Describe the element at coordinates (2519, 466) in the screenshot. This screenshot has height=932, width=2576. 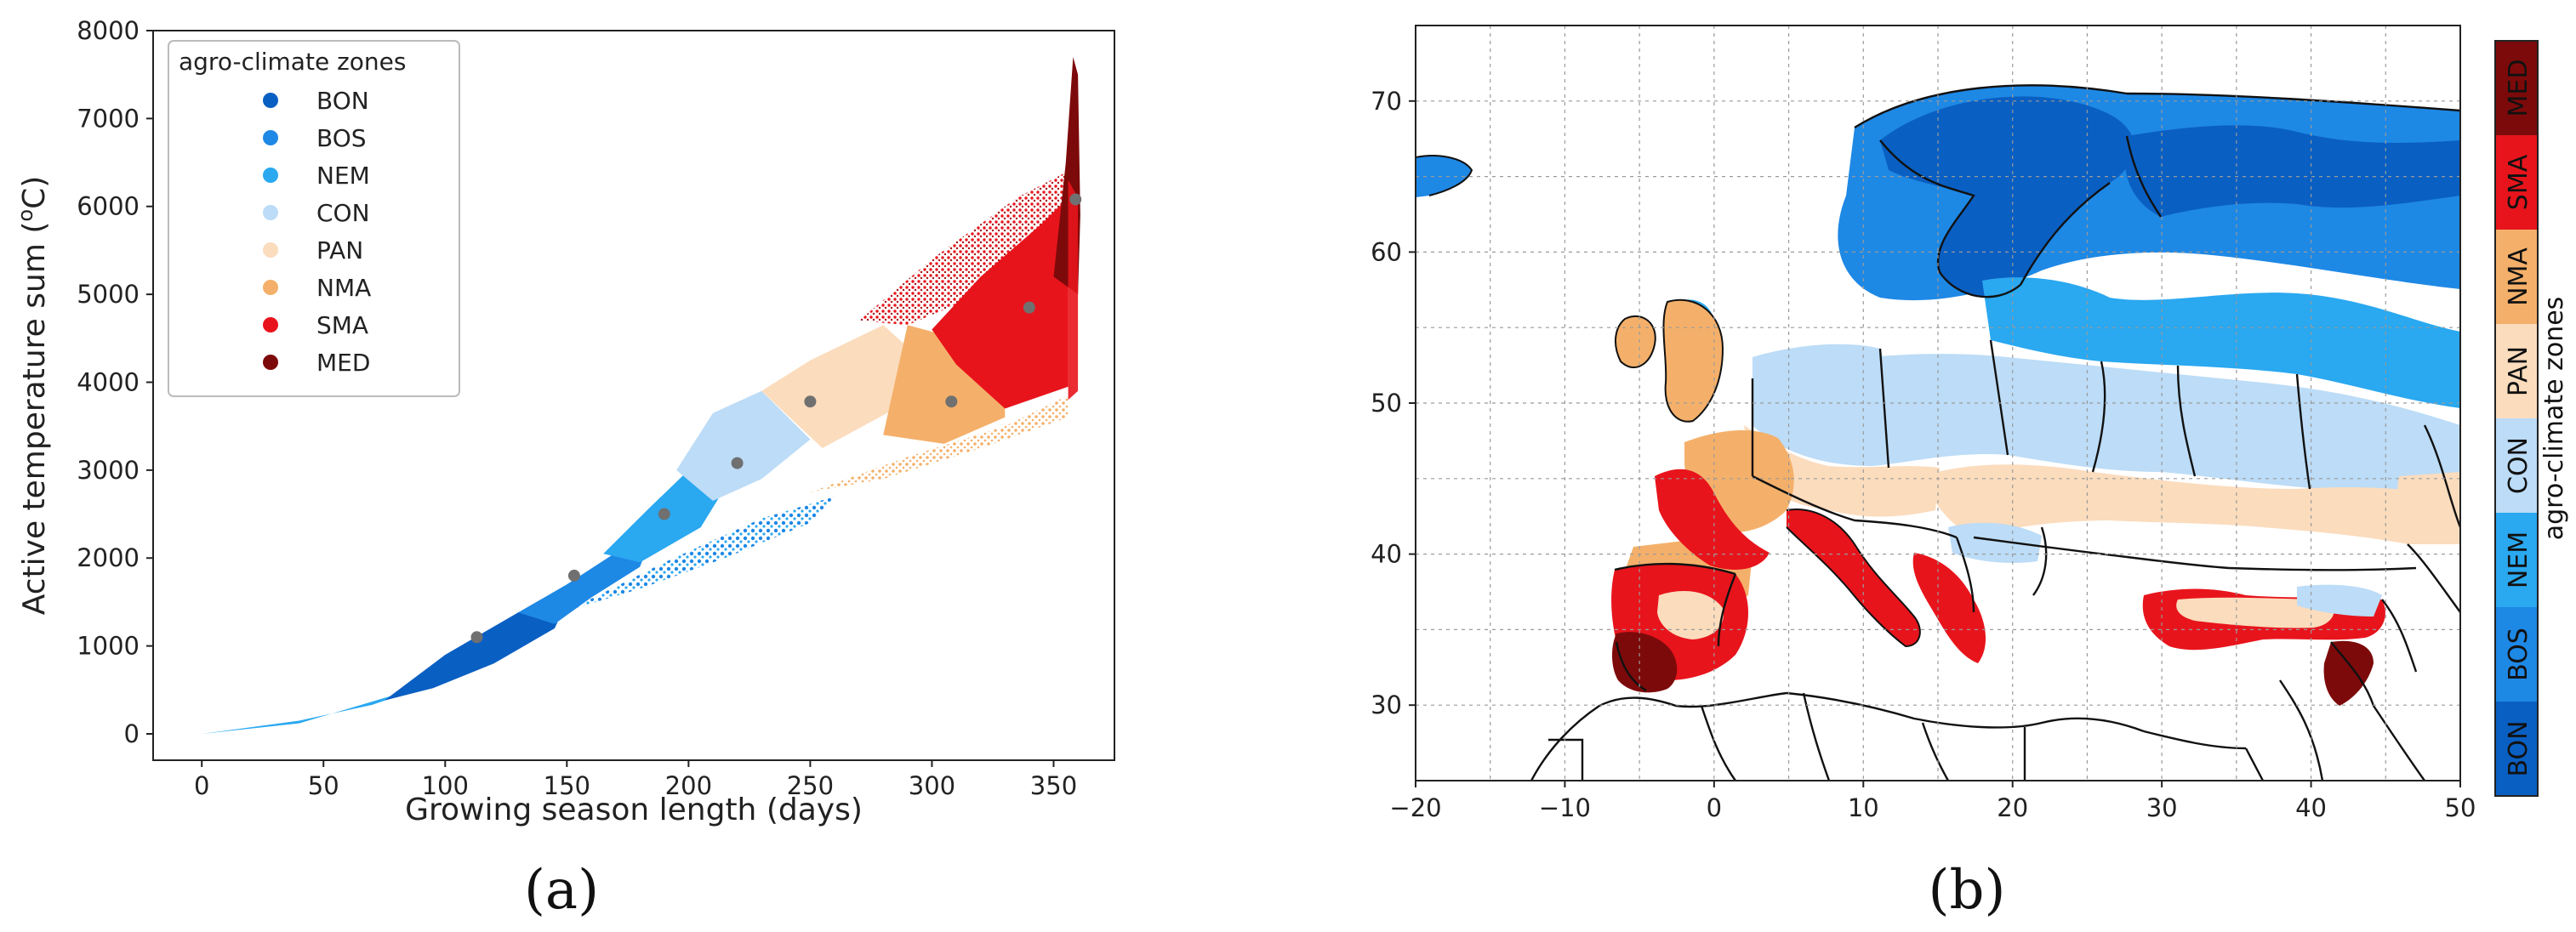
I see `colorbar-label-con: CON` at that location.